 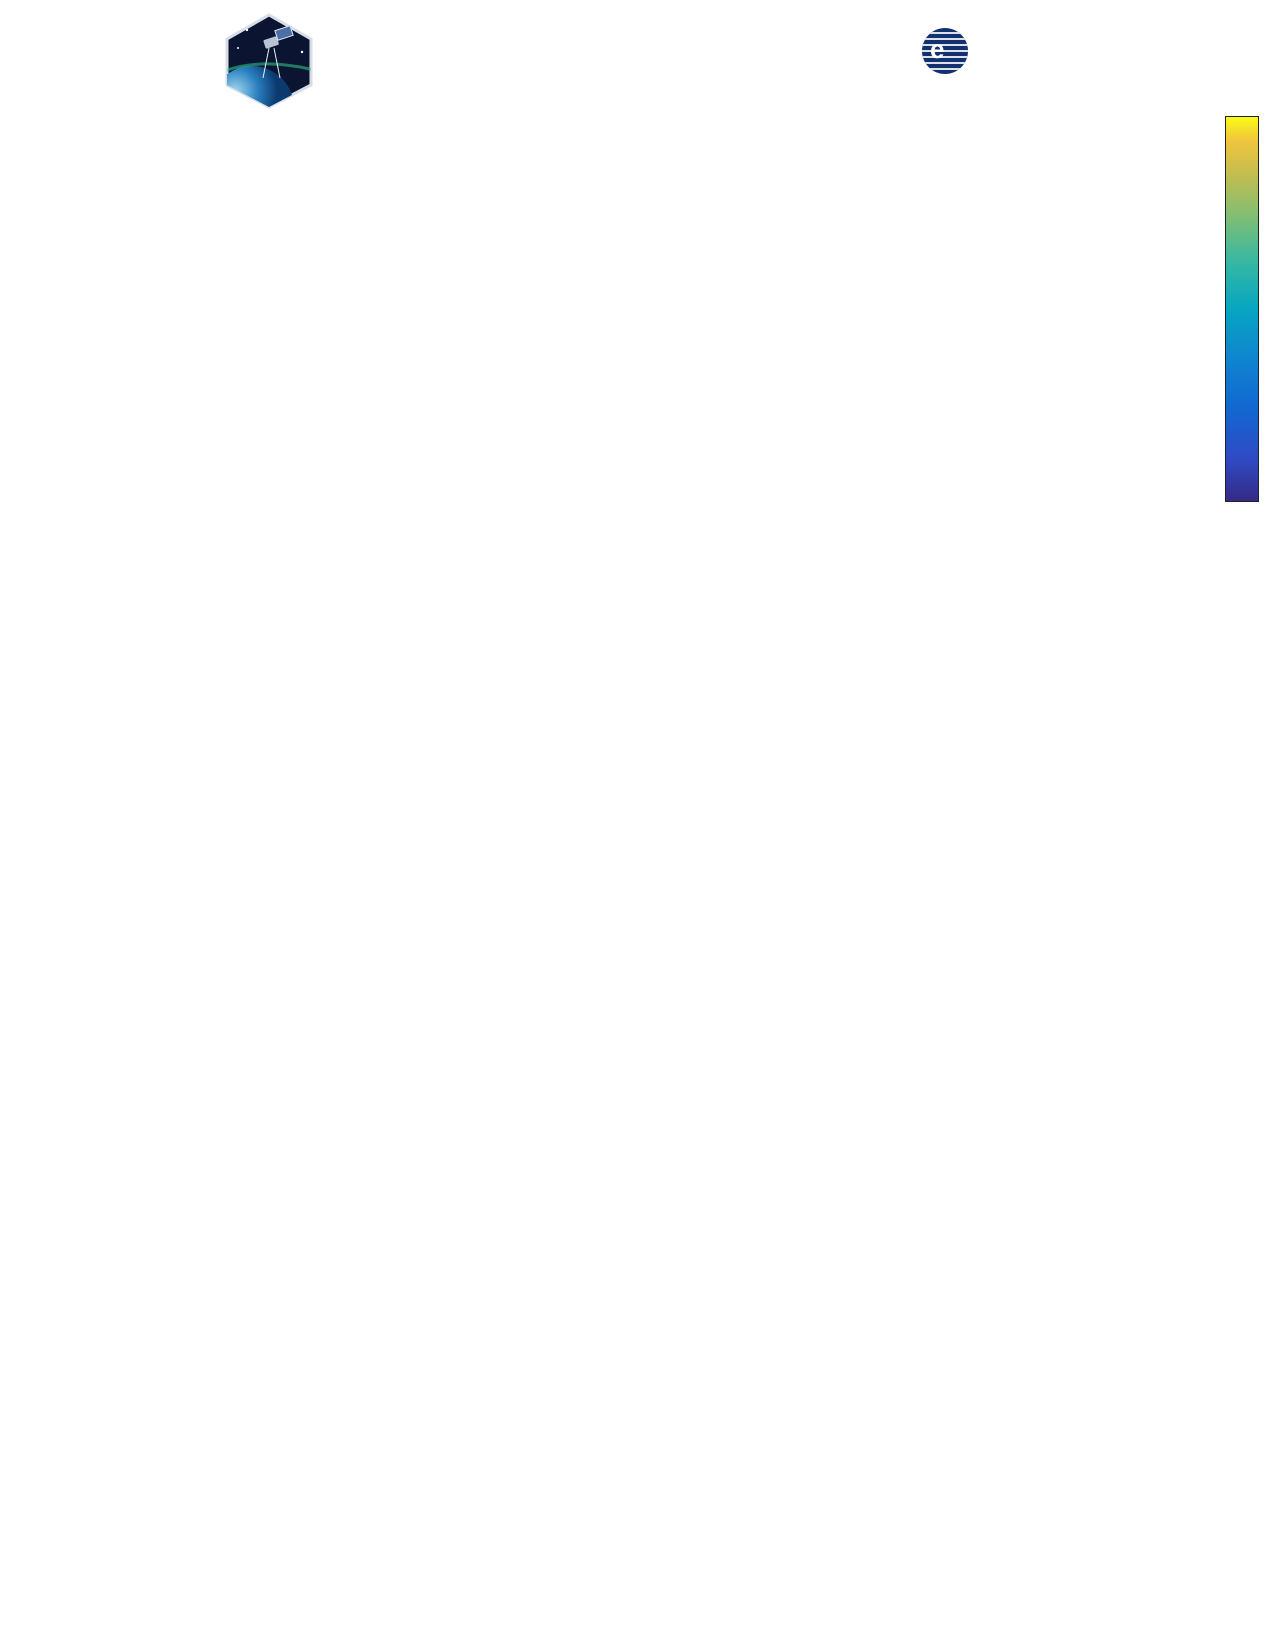 What do you see at coordinates (1242, 309) in the screenshot?
I see `colorbar` at bounding box center [1242, 309].